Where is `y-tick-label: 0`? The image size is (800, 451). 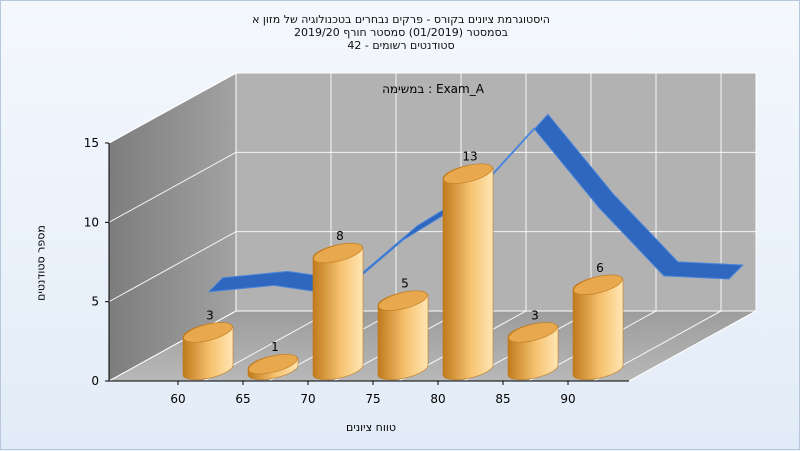 y-tick-label: 0 is located at coordinates (95, 381).